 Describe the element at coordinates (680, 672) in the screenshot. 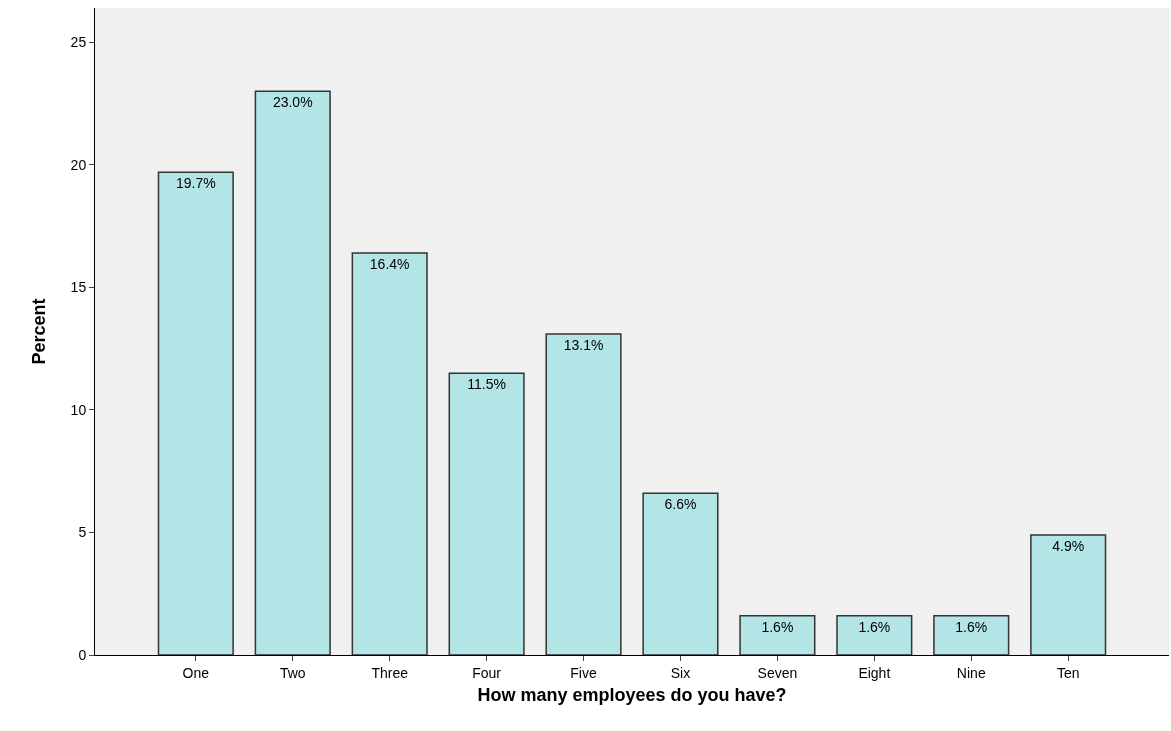

I see `x-tick-label: Six` at that location.